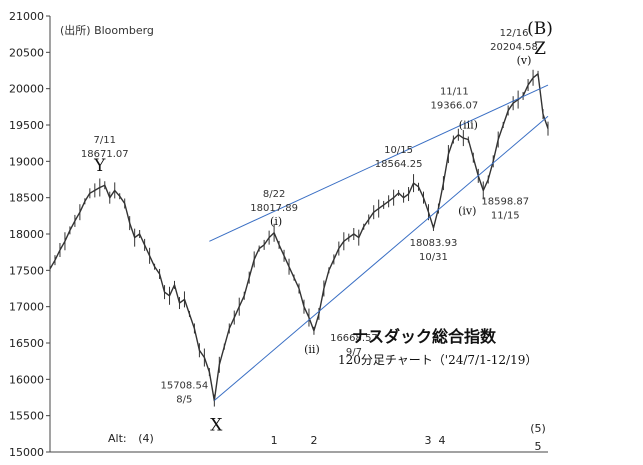  What do you see at coordinates (505, 201) in the screenshot?
I see `annotation-label: 18598.87` at bounding box center [505, 201].